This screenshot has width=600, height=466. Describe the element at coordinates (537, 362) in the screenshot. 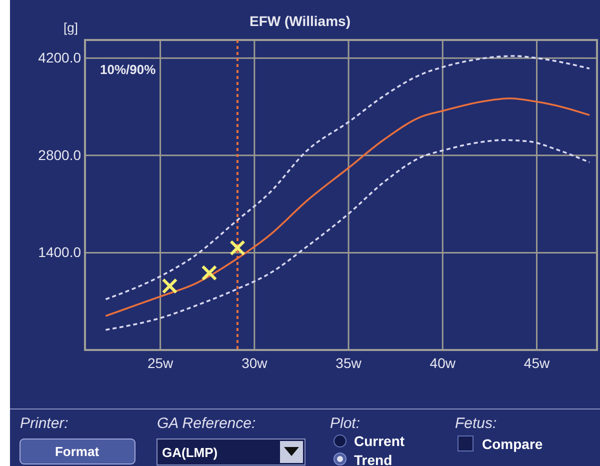

I see `x-tick-label: 45w` at that location.